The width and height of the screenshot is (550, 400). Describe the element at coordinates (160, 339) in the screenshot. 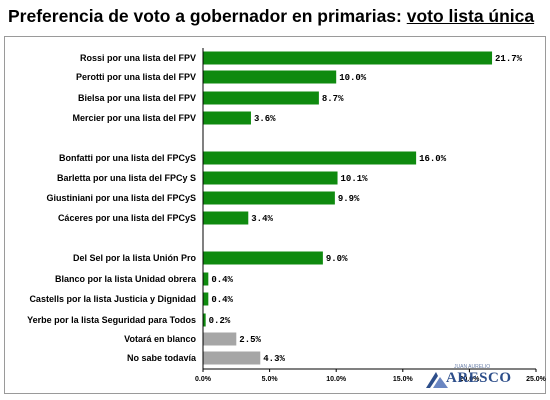

I see `category-label: Votará en blanco` at that location.